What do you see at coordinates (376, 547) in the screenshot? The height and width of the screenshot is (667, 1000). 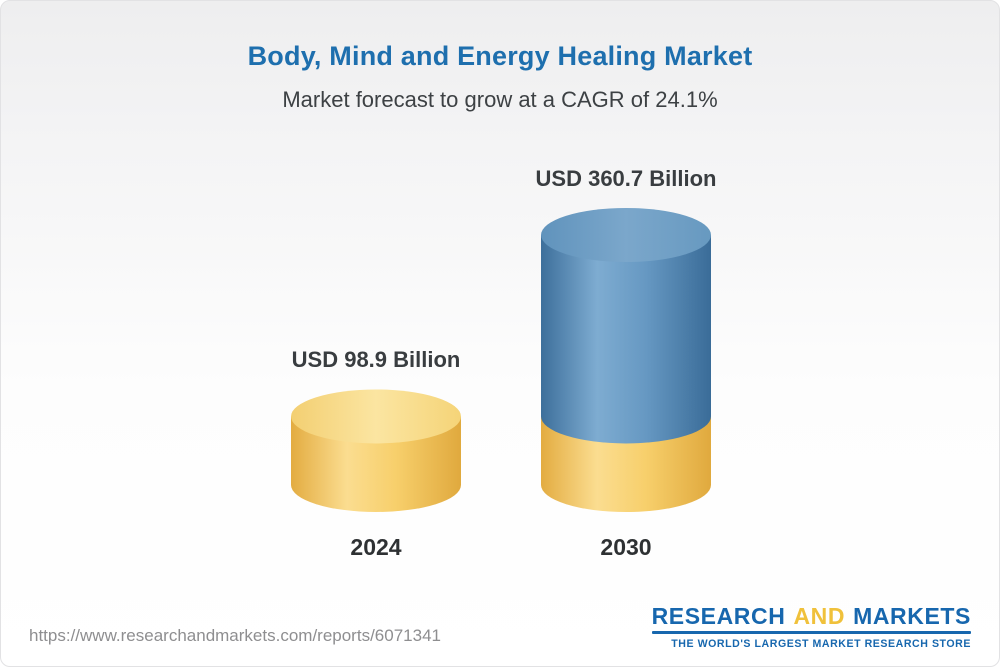 I see `category-label: 2024` at bounding box center [376, 547].